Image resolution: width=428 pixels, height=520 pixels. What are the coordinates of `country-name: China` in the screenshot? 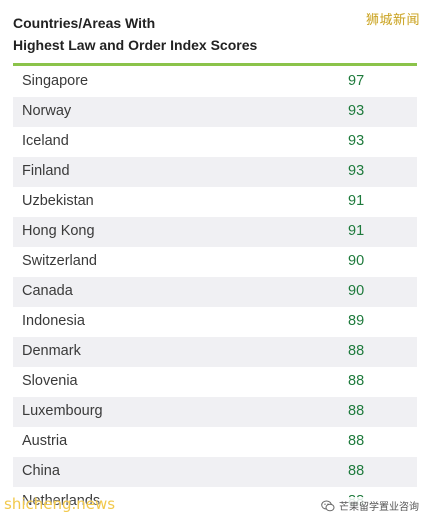 It's located at (41, 471).